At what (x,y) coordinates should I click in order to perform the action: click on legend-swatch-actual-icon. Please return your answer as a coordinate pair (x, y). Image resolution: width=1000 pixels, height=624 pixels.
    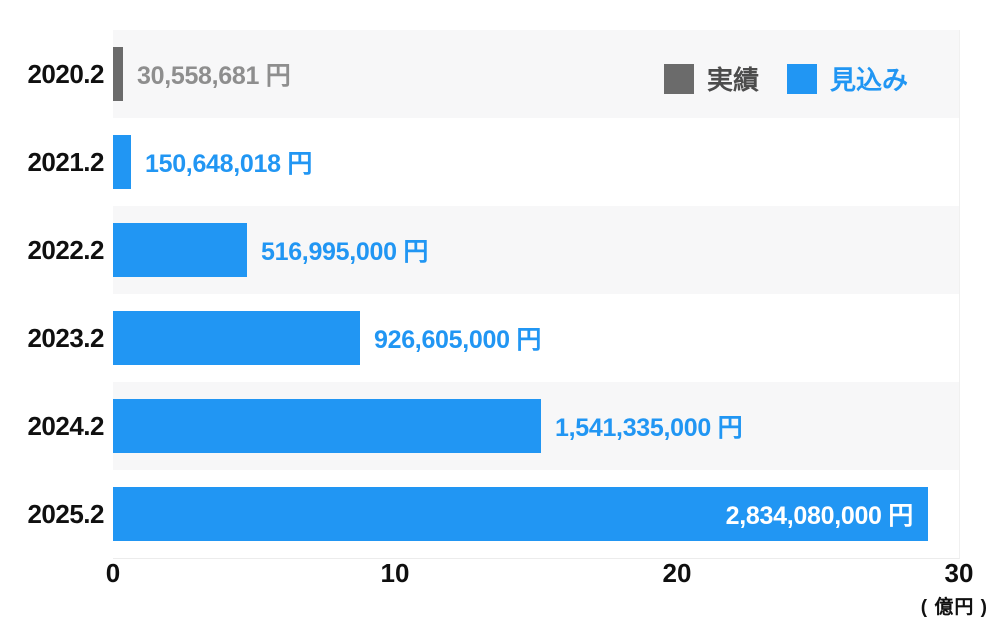
    Looking at the image, I should click on (678, 78).